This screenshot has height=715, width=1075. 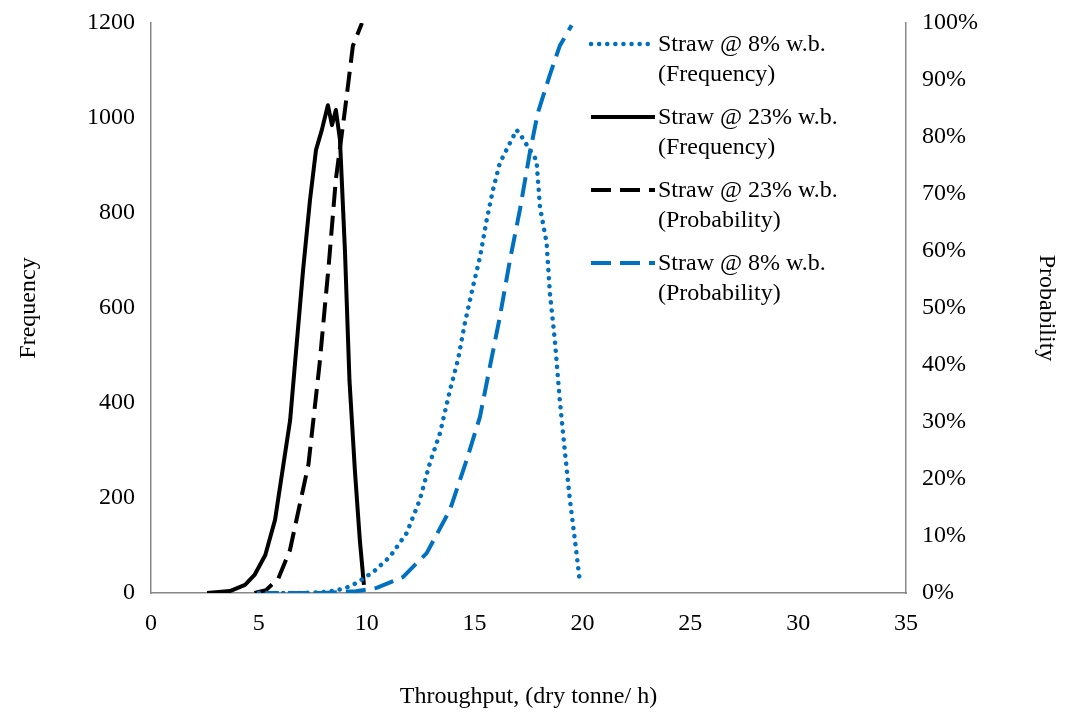 I want to click on x-axis-title: Throughput, (dry tonne/ h), so click(x=528, y=694).